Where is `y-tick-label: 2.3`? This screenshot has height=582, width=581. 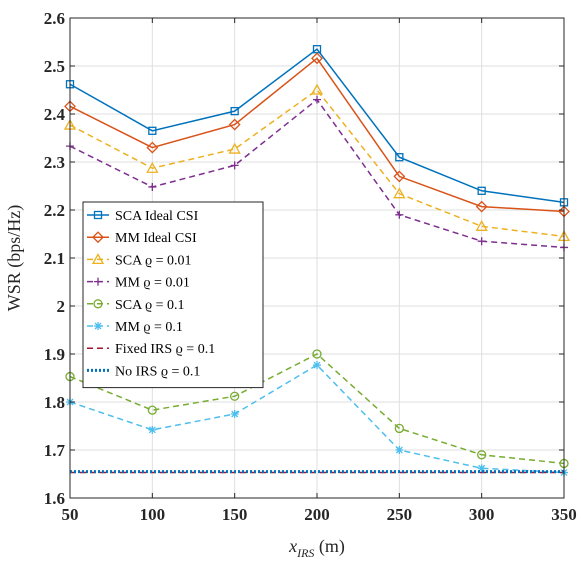
y-tick-label: 2.3 is located at coordinates (54, 162).